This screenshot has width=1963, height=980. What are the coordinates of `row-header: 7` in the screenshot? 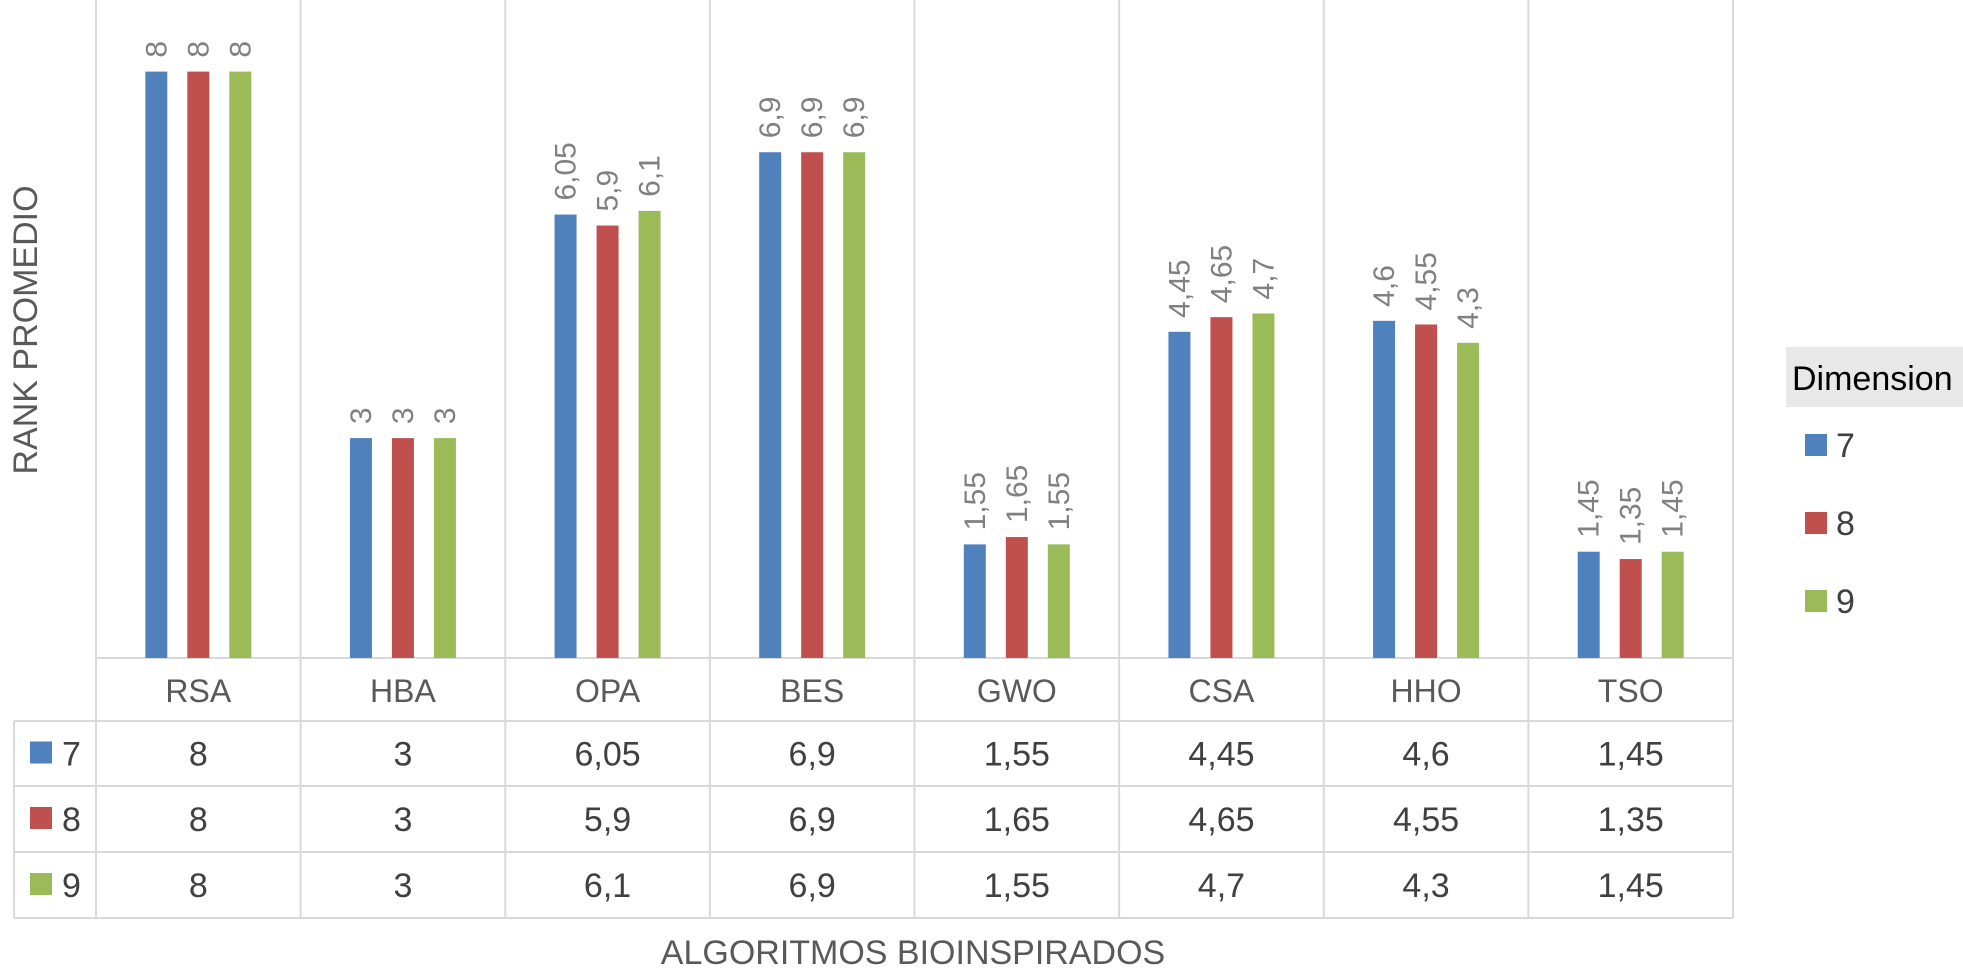 It's located at (71, 755).